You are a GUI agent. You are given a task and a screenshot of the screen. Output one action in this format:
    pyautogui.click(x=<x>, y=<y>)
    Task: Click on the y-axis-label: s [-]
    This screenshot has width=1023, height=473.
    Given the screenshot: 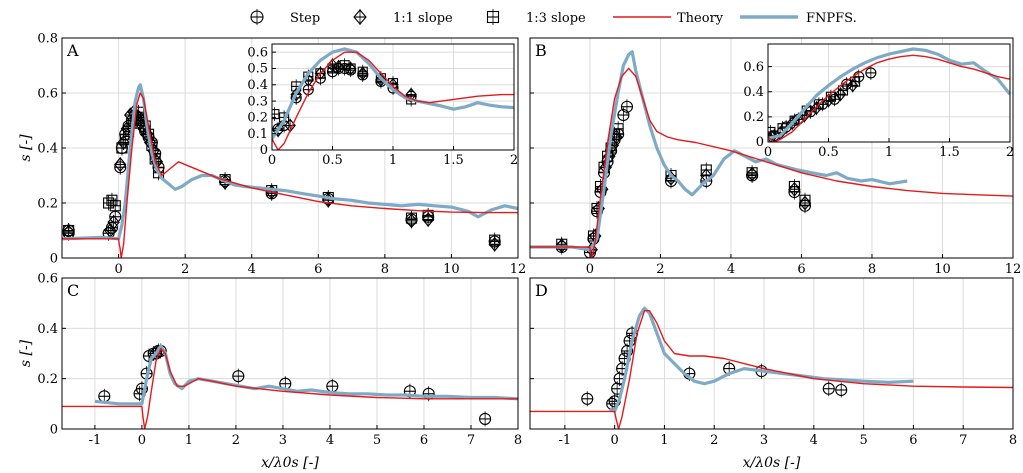 What is the action you would take?
    pyautogui.click(x=26, y=353)
    